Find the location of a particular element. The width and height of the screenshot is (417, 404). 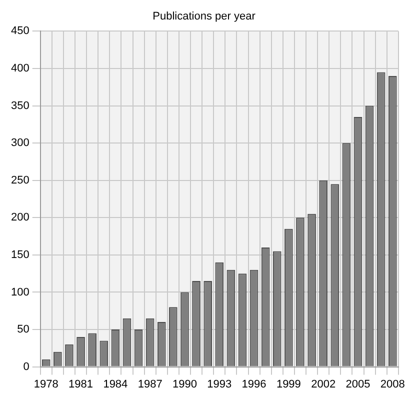

x-tick-label: 1990 is located at coordinates (184, 384).